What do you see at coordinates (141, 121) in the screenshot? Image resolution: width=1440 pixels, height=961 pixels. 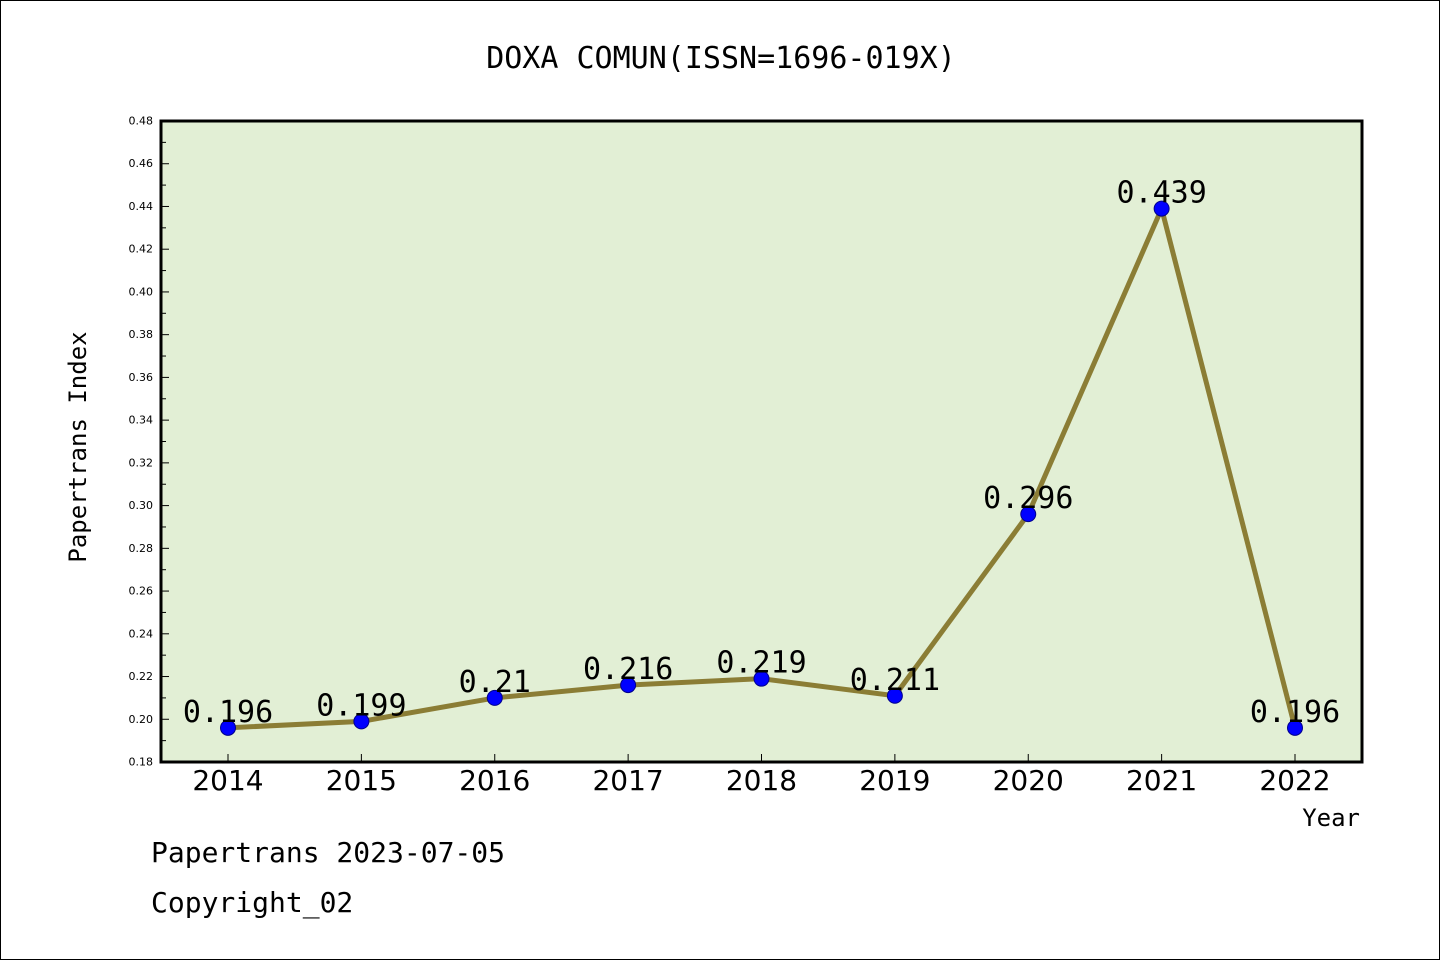 I see `y-tick-label: 0.48` at bounding box center [141, 121].